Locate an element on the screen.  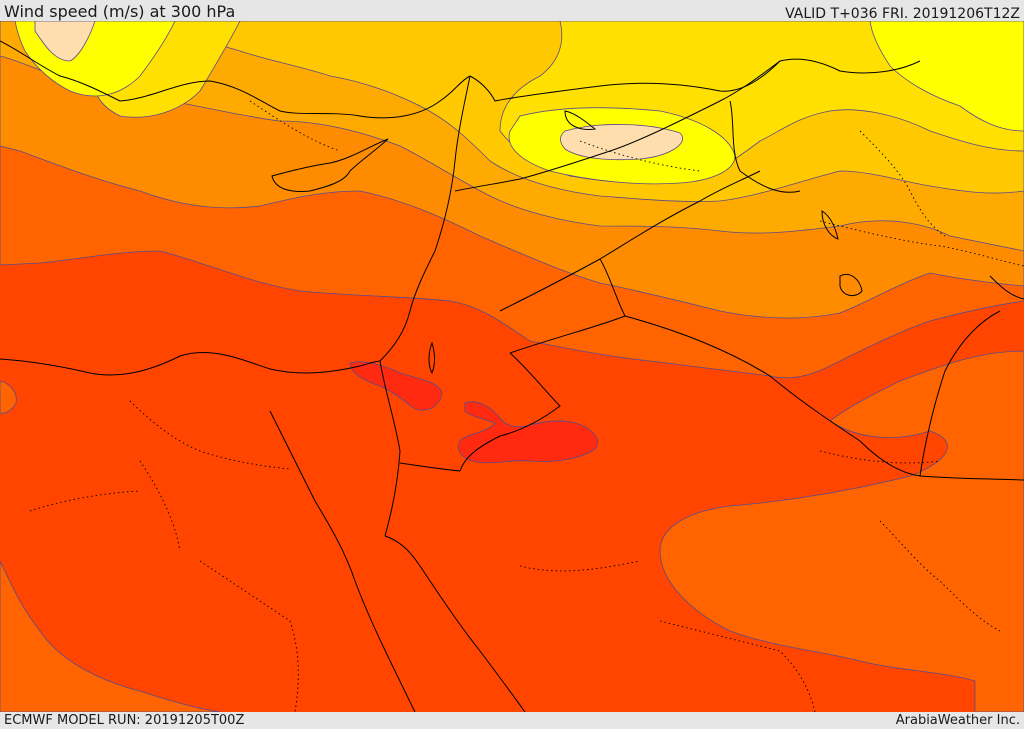
band-moderate-high-sw is located at coordinates (110, 636).